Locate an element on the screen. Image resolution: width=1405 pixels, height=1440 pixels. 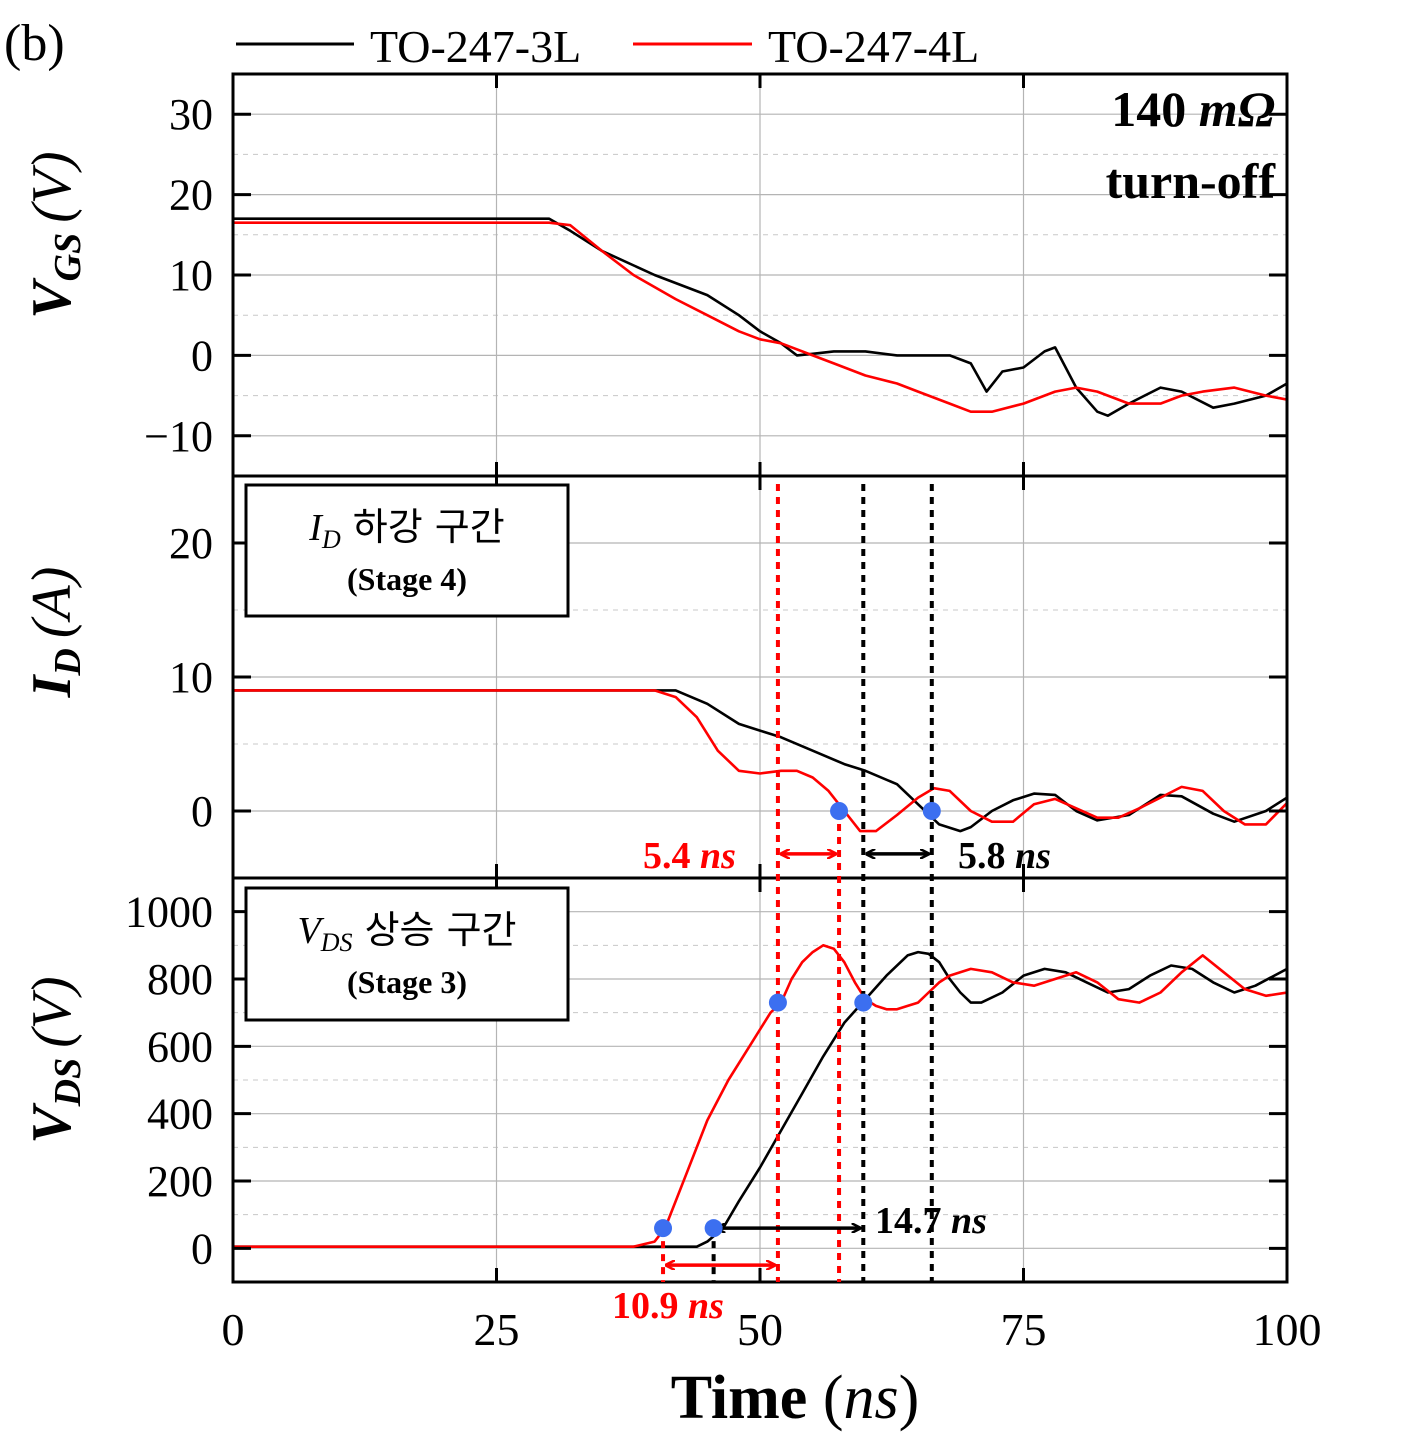
y-tick-label: 800 is located at coordinates (180, 979).